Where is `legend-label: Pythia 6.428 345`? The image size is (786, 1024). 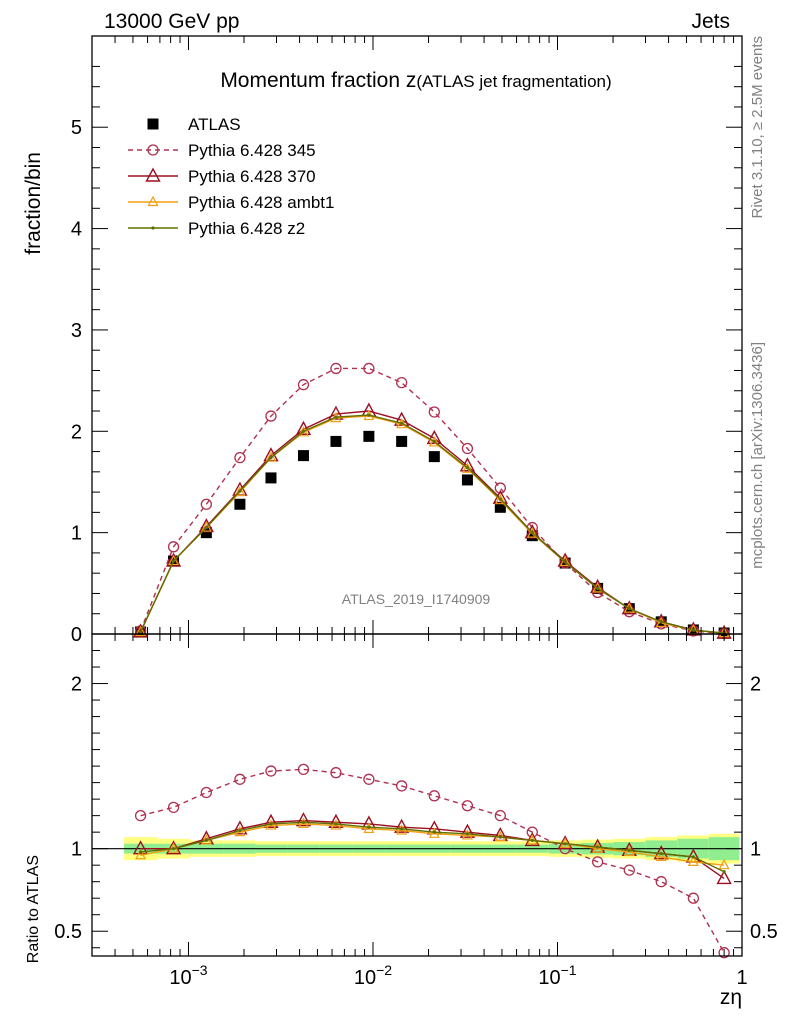 legend-label: Pythia 6.428 345 is located at coordinates (252, 150).